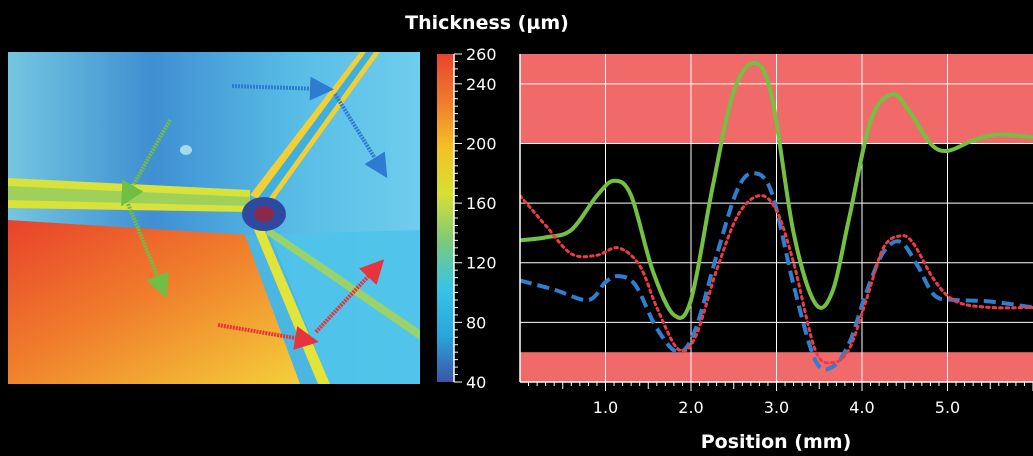 The image size is (1033, 456). What do you see at coordinates (146, 163) in the screenshot?
I see `green-arrow` at bounding box center [146, 163].